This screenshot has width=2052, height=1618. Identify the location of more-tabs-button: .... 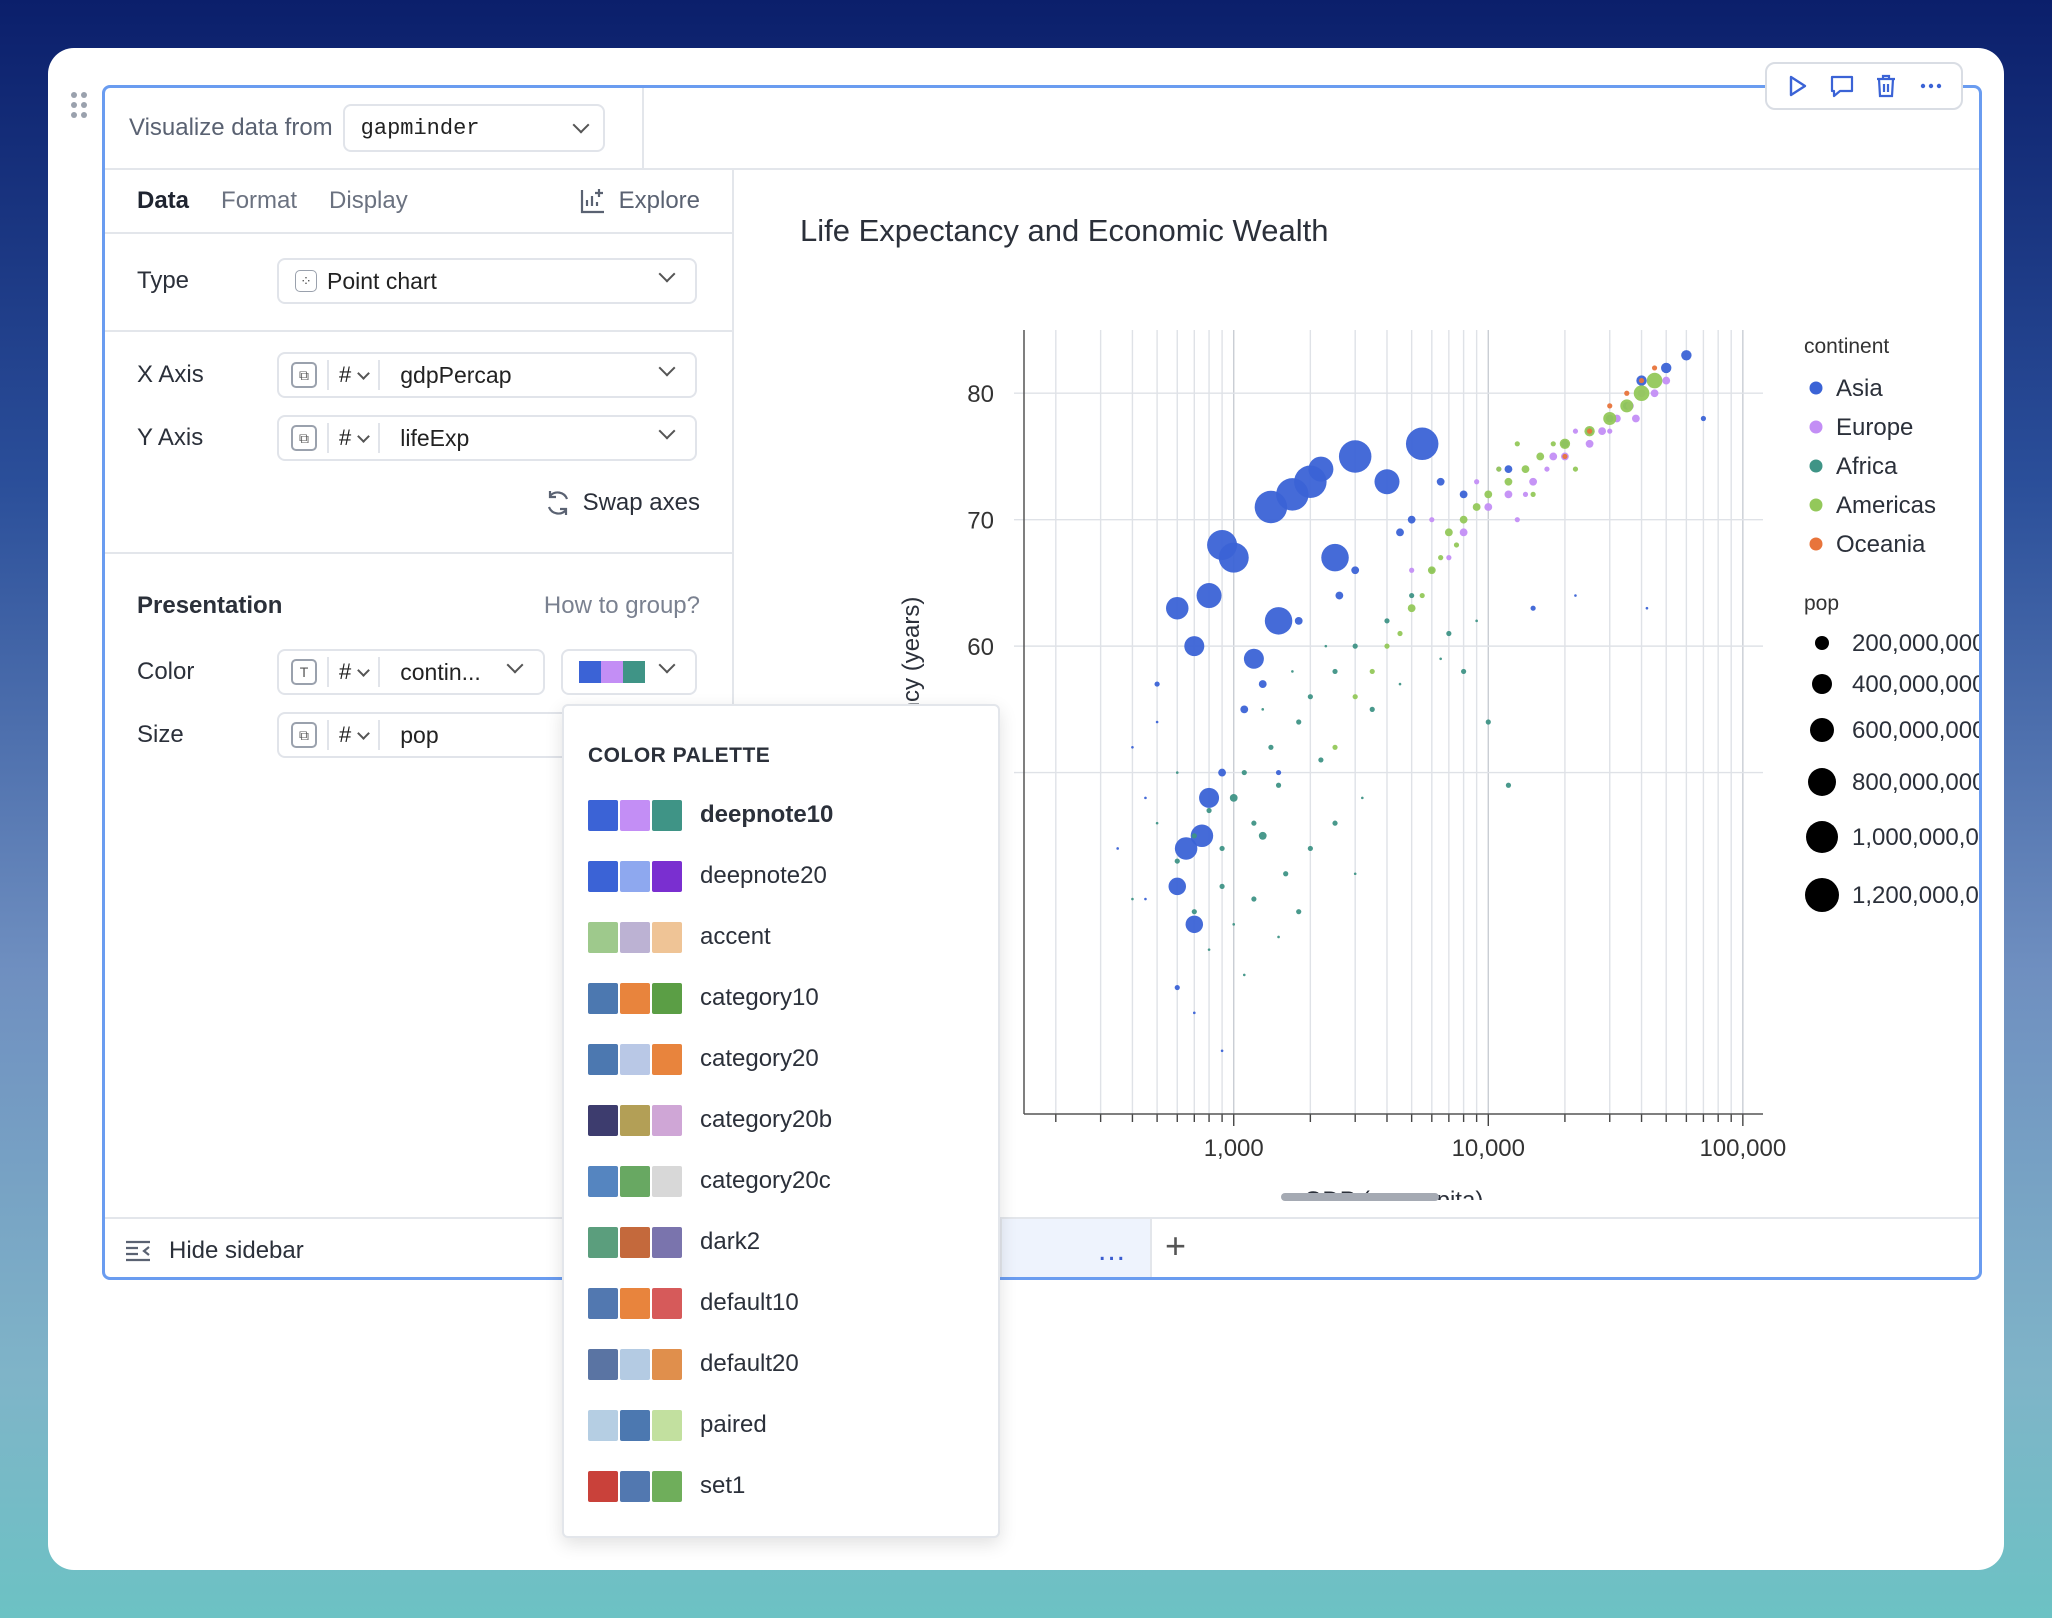
(1076, 1248).